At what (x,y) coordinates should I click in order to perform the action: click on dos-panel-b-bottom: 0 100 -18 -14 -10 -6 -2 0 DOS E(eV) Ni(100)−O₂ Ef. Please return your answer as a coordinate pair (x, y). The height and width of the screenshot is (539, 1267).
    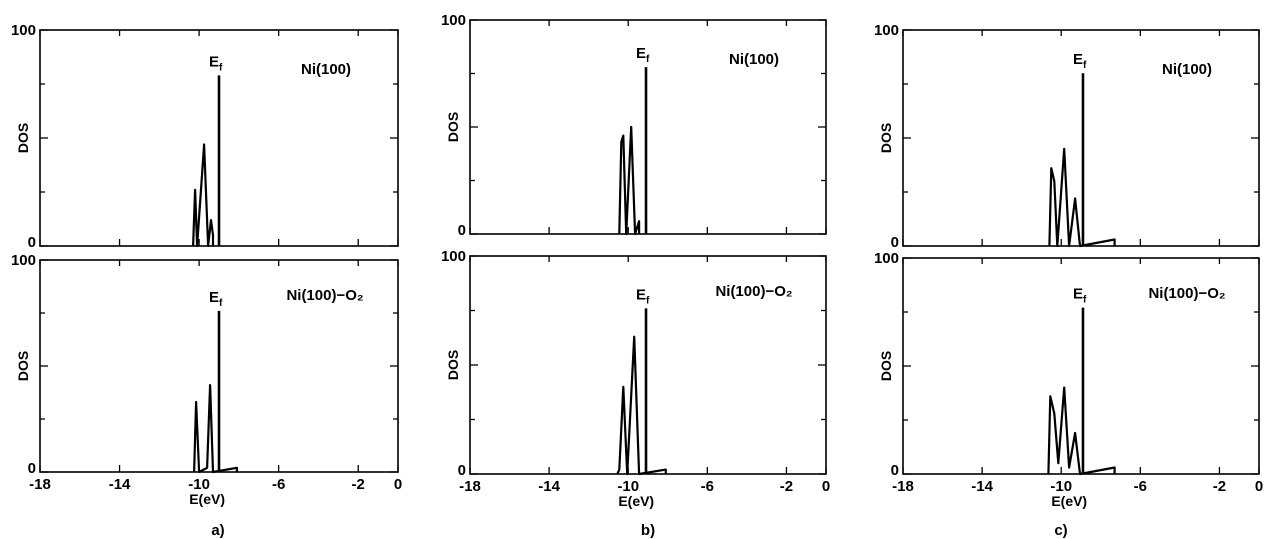
    Looking at the image, I should click on (635, 378).